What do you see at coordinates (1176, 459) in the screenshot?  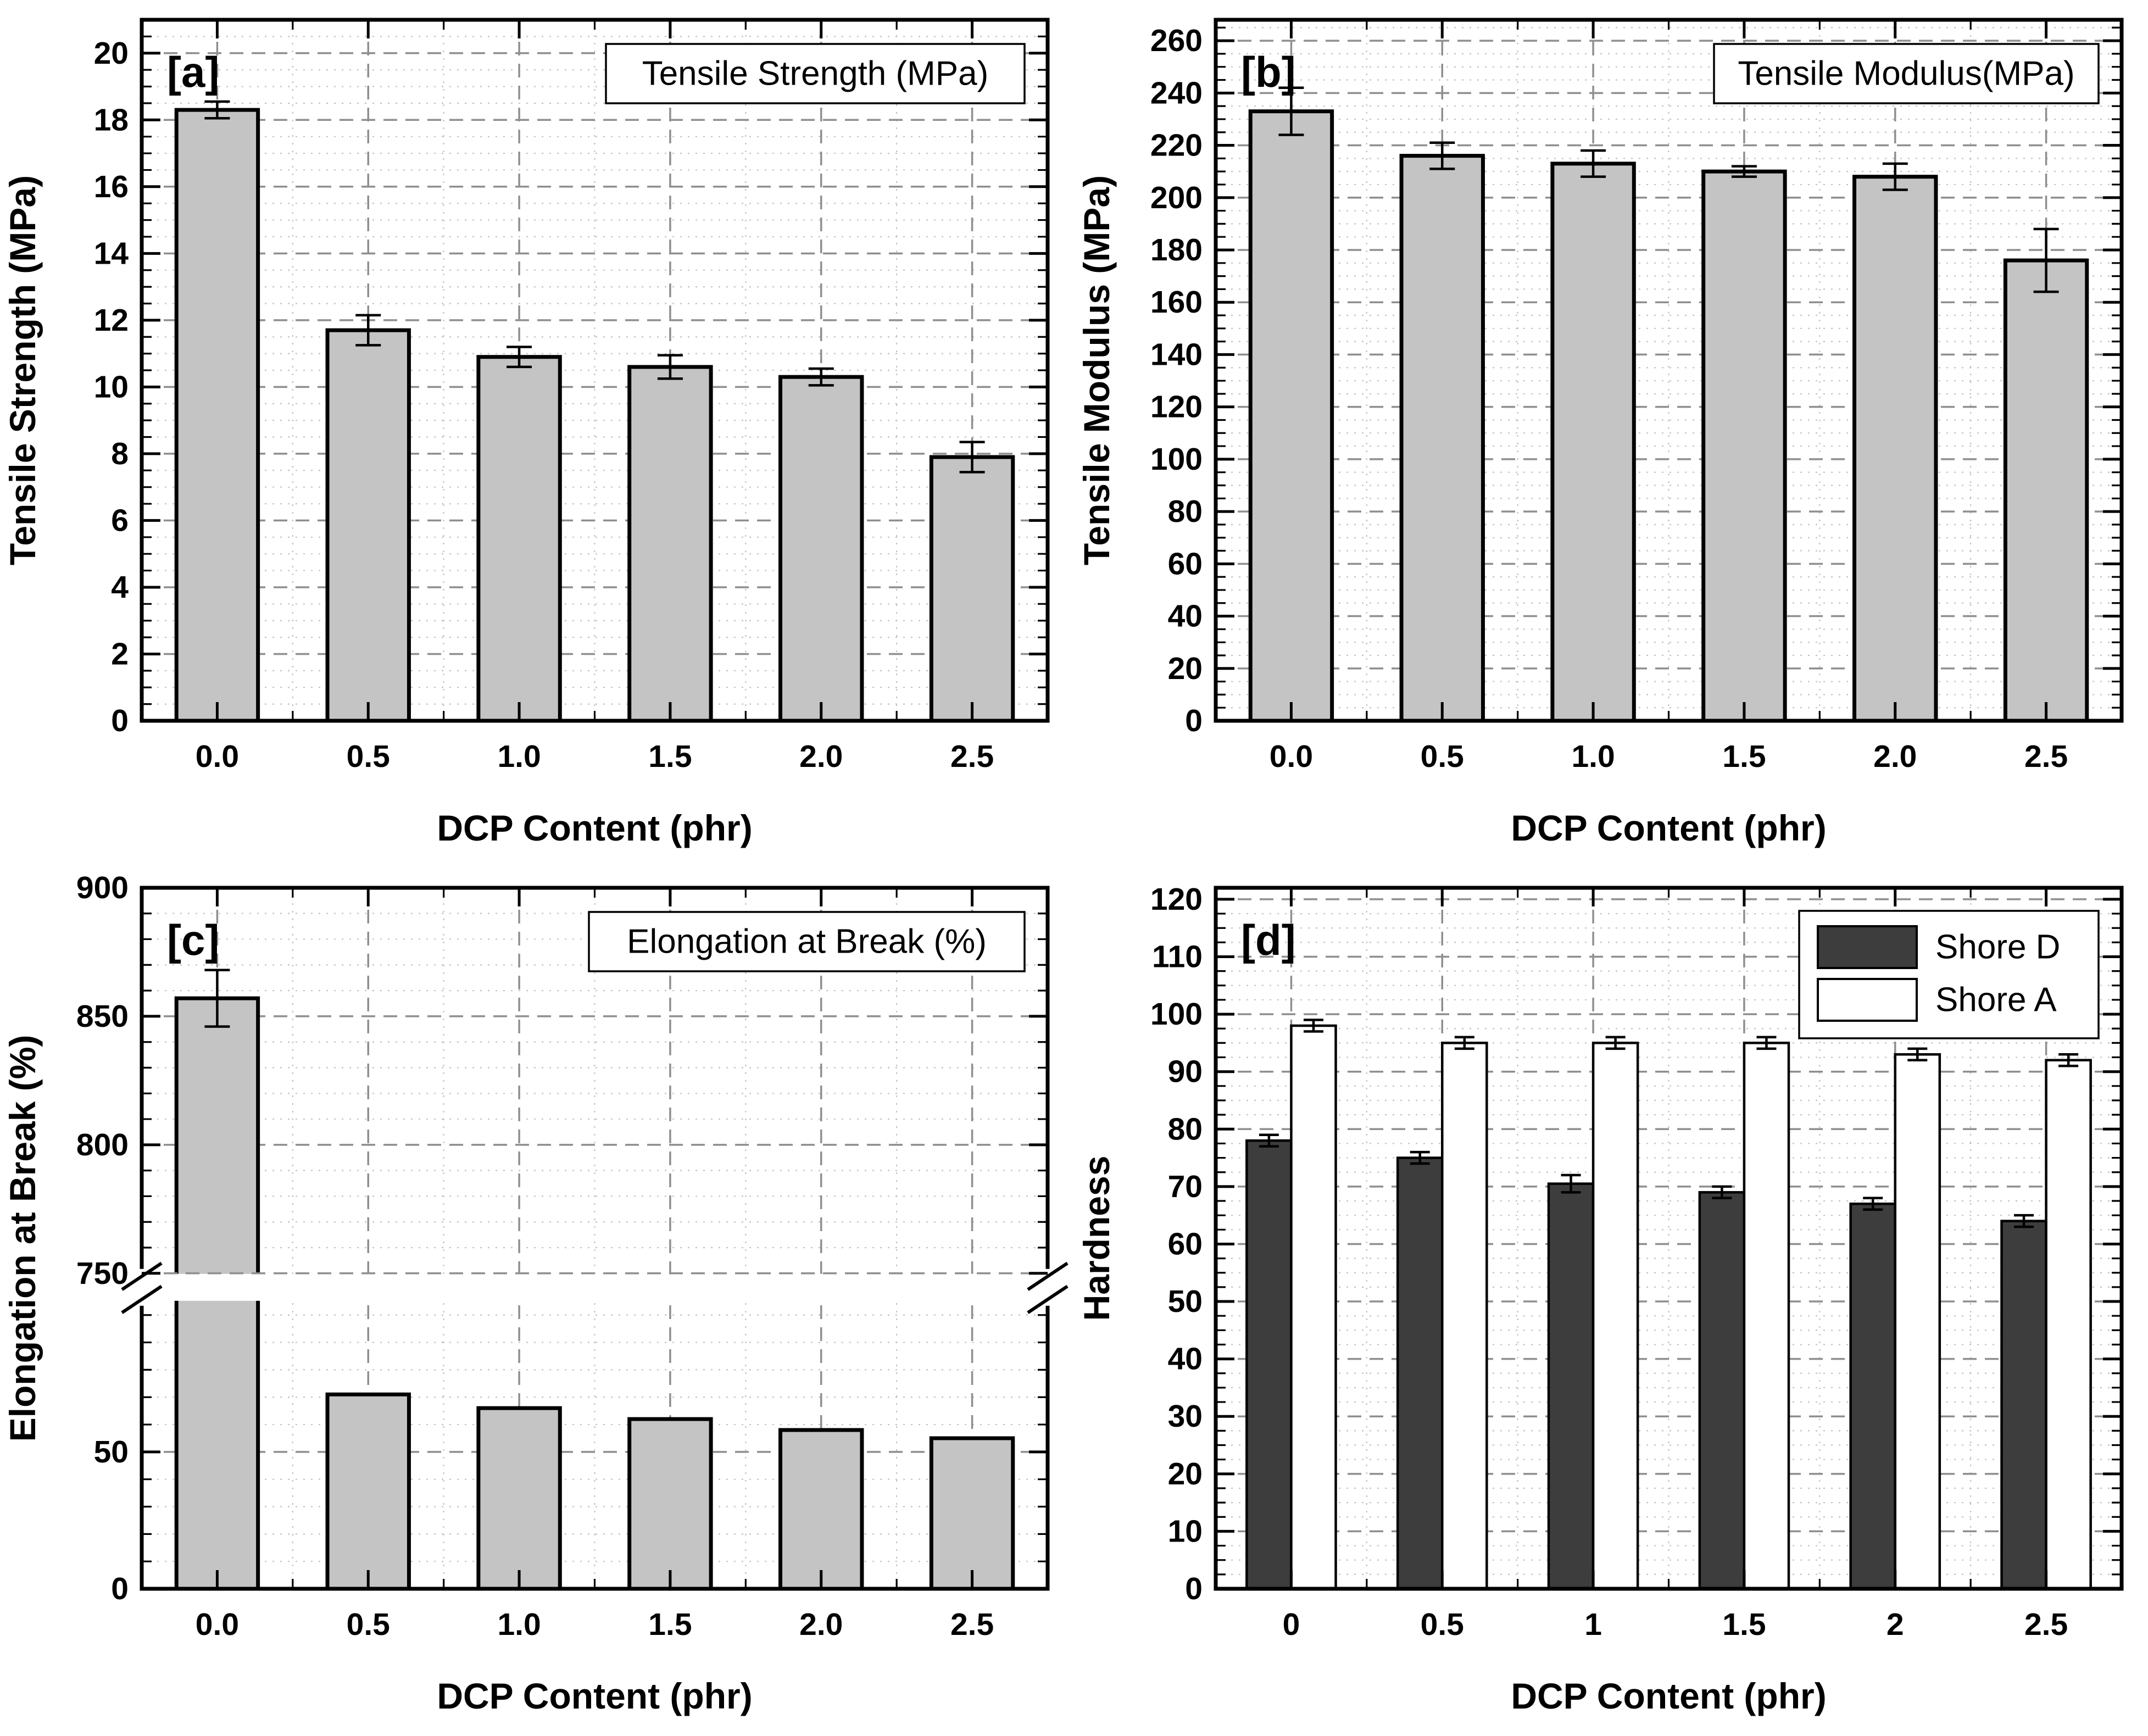 I see `chart-text: 100` at bounding box center [1176, 459].